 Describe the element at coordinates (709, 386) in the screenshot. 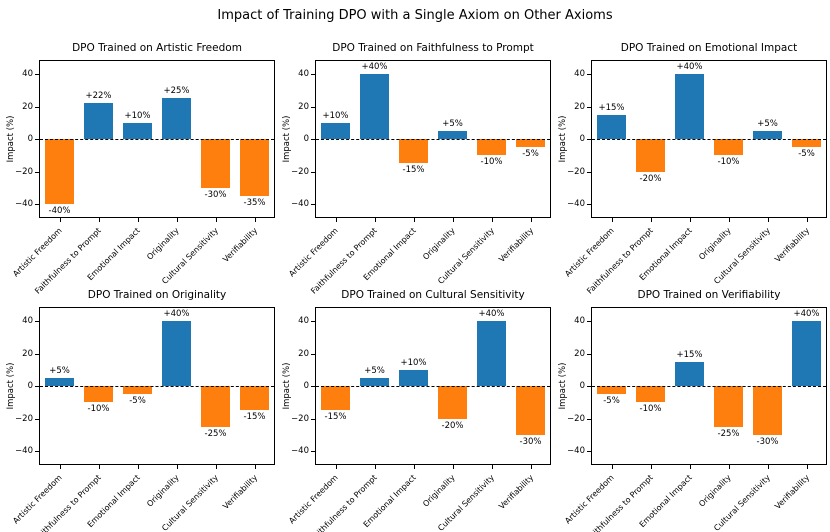

I see `plot-area: -5% -10% +15% -25% -30% +40%` at that location.